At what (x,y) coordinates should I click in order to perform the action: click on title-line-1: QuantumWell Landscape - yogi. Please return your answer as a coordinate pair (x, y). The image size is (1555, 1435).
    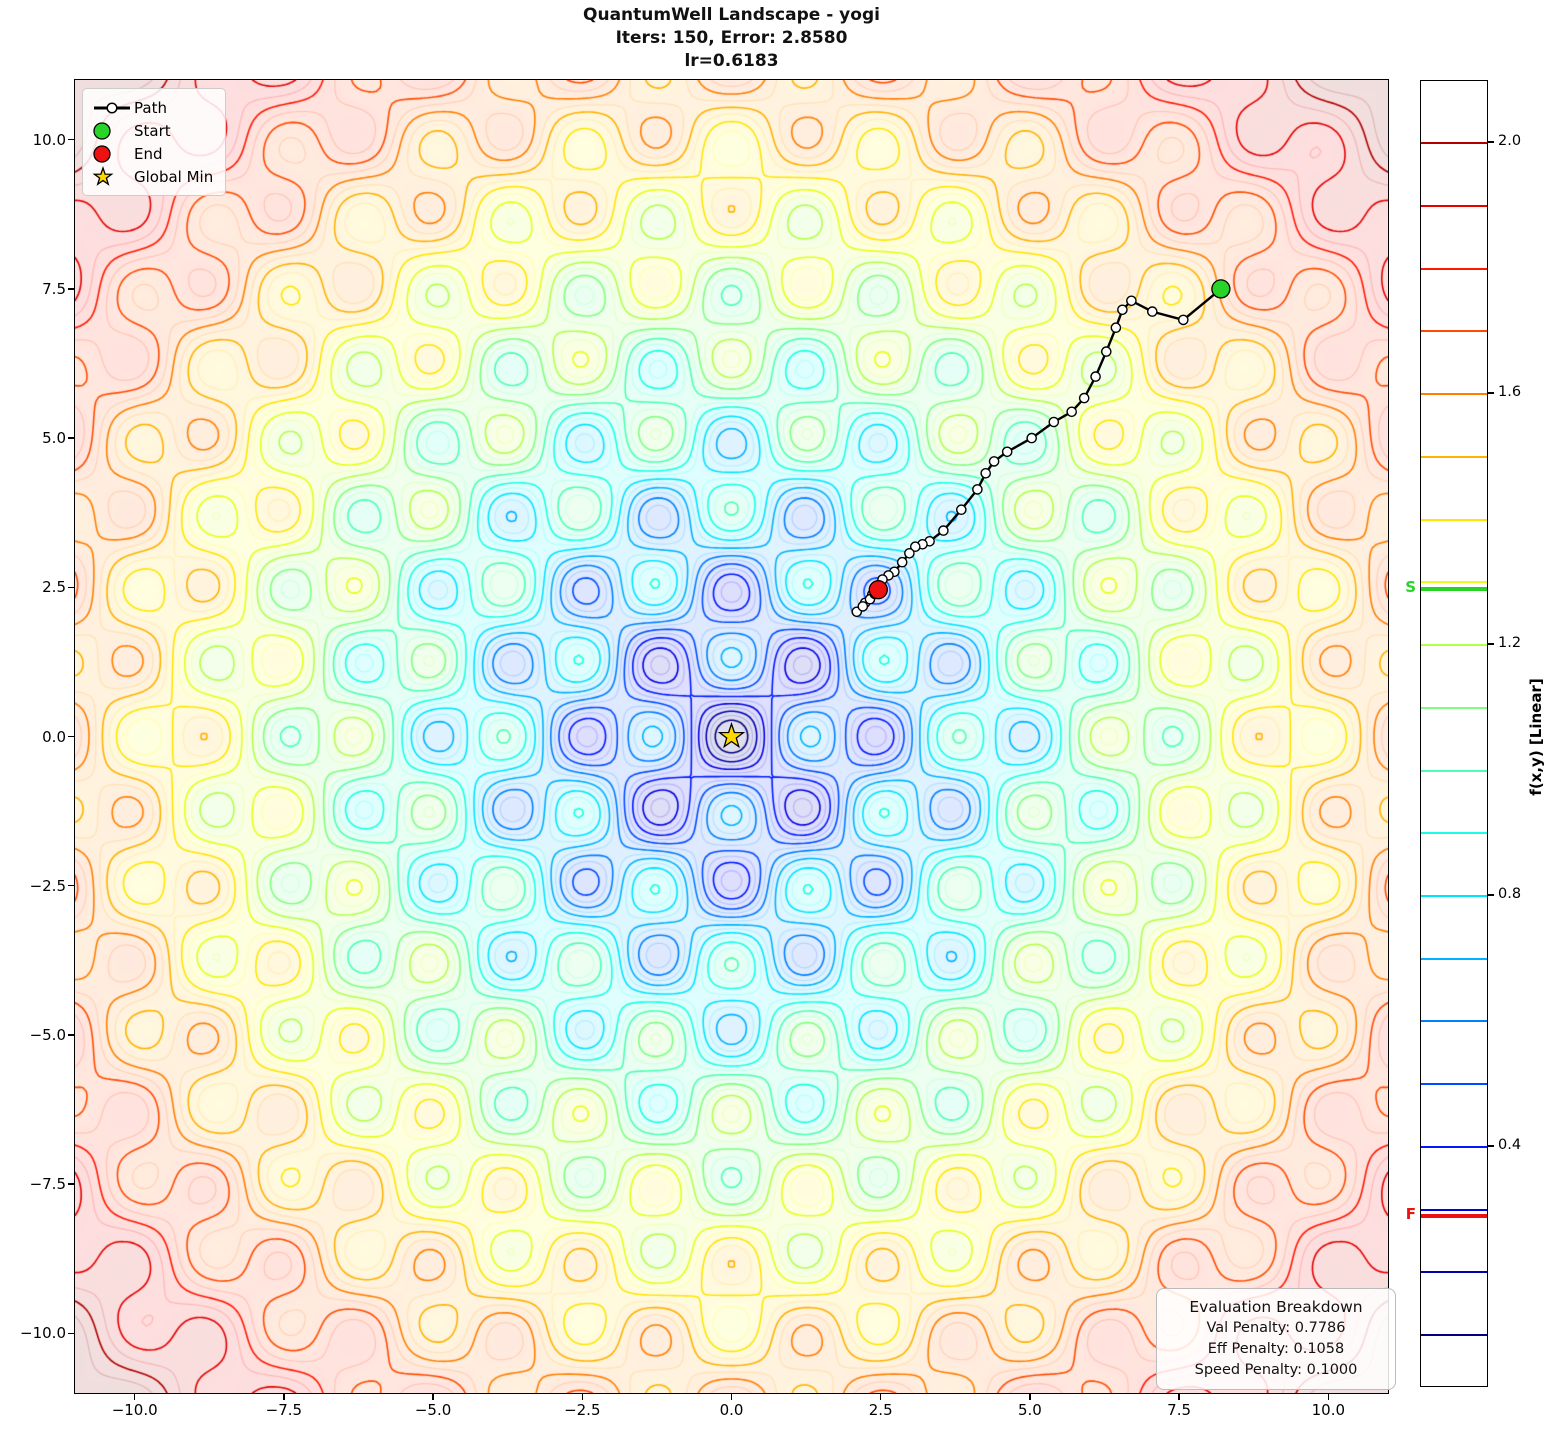
    Looking at the image, I should click on (731, 15).